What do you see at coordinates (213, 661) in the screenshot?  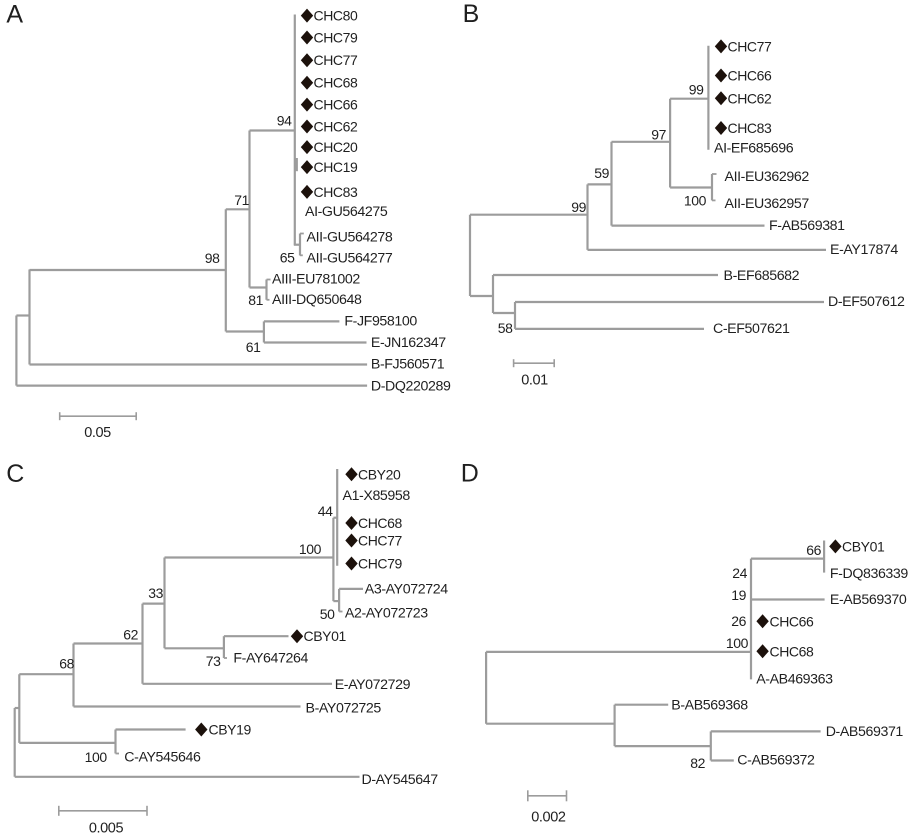 I see `svg-text: 73` at bounding box center [213, 661].